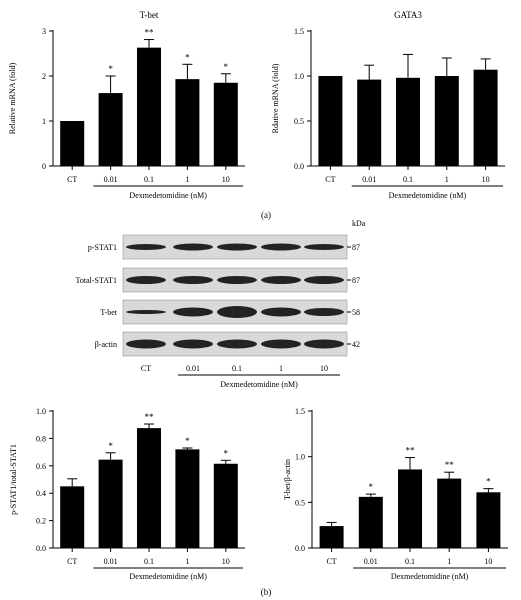 The height and width of the screenshot is (600, 521). I want to click on chart-title: T-bet, so click(149, 15).